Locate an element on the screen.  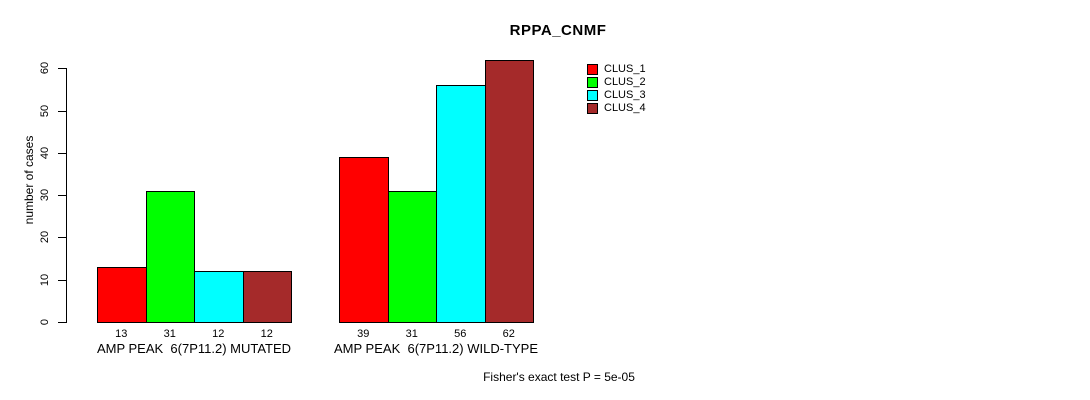
legend-row-clus_4: CLUS_4 is located at coordinates (616, 108).